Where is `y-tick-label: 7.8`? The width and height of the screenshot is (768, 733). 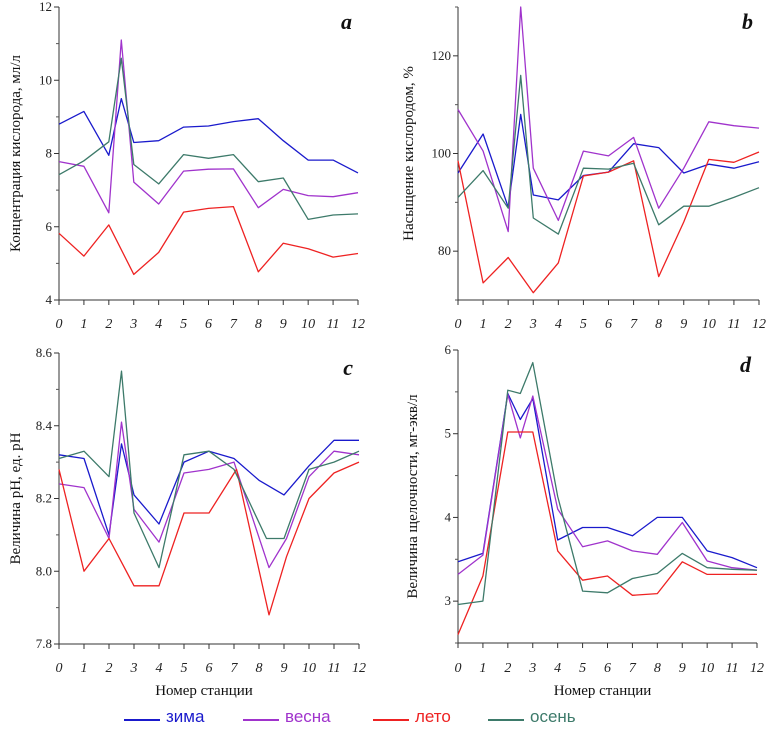
y-tick-label: 7.8 is located at coordinates (44, 643).